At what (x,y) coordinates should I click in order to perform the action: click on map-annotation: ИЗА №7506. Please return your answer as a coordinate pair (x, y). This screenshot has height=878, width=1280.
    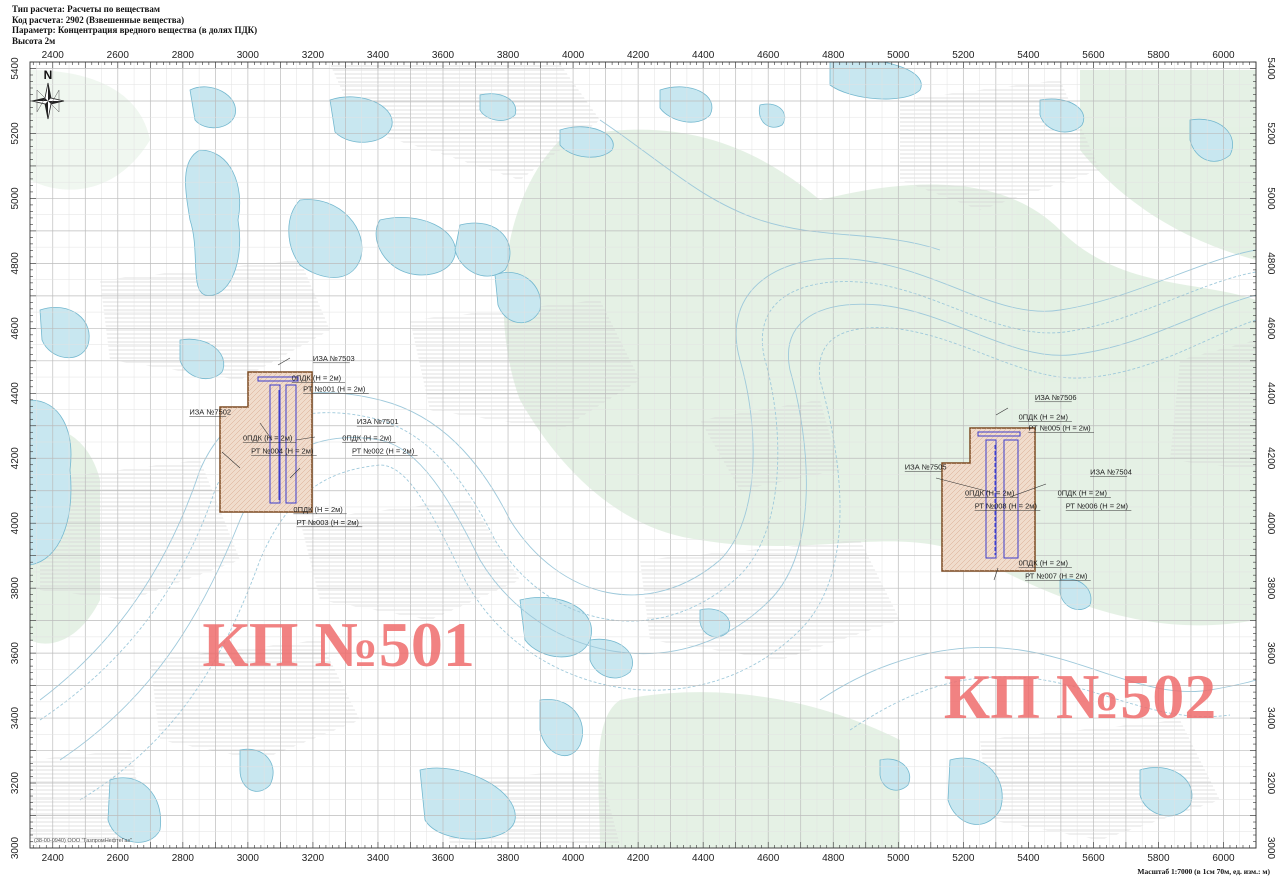
    Looking at the image, I should click on (1056, 397).